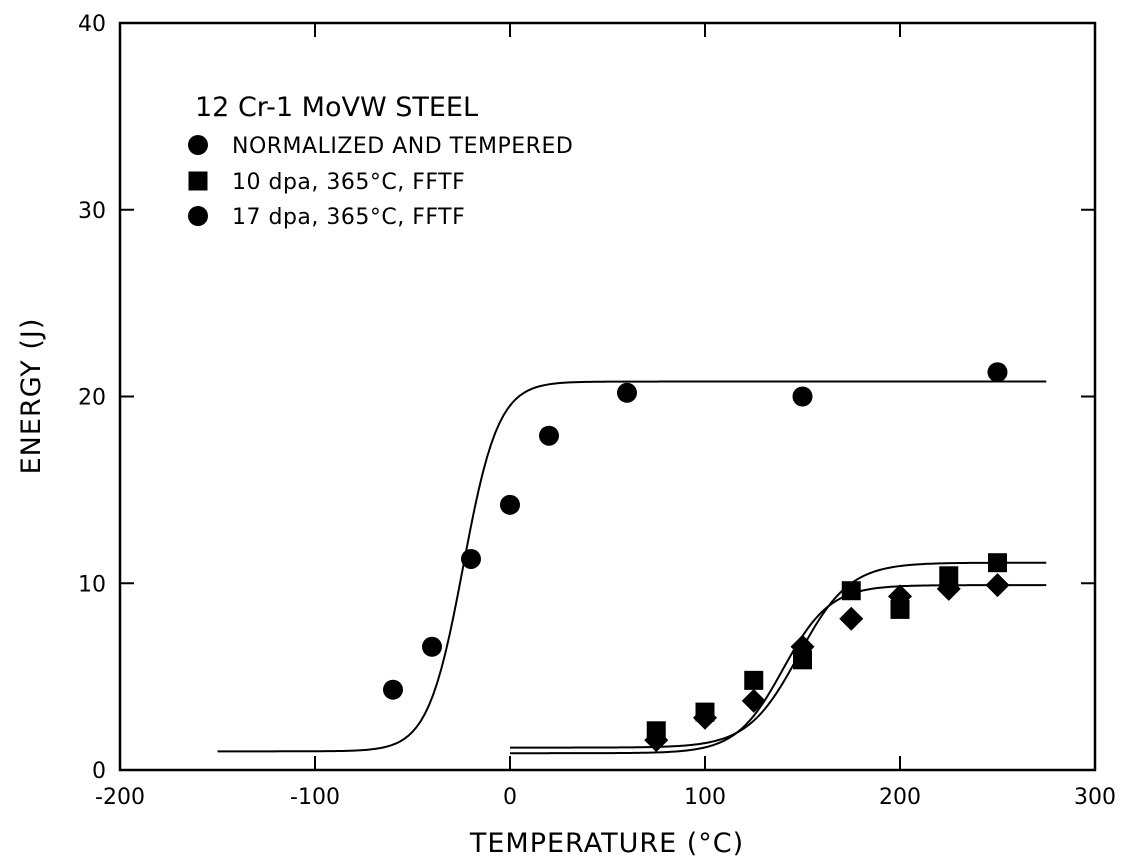 The height and width of the screenshot is (861, 1122). What do you see at coordinates (348, 182) in the screenshot?
I see `legend-label: 10 dpa, 365°C, FFTF` at bounding box center [348, 182].